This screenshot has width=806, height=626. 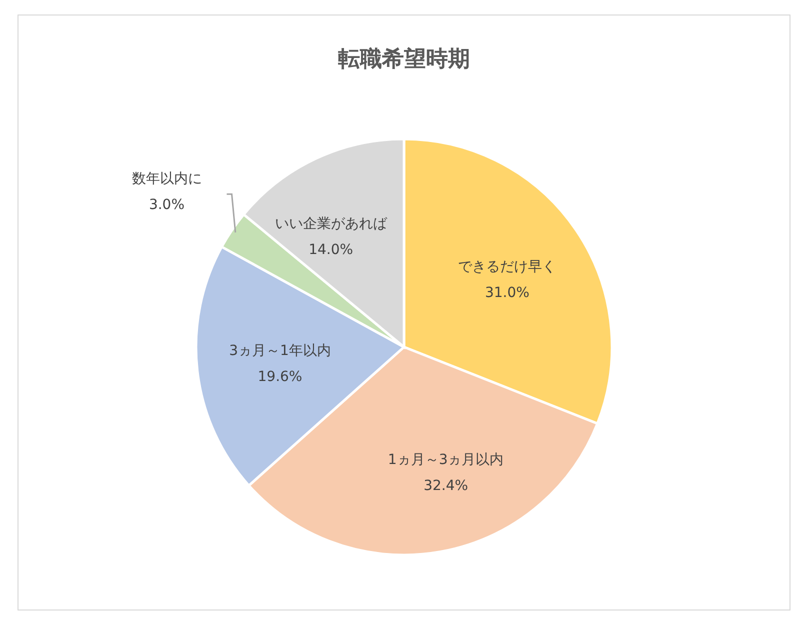 I want to click on data-label: 19.6%, so click(x=280, y=377).